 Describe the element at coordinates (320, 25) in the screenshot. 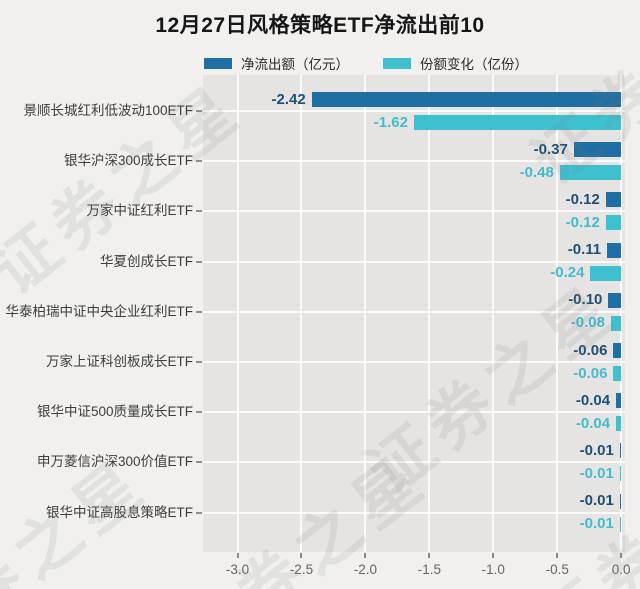

I see `chart-title: 12月27日风格策略ETF净流出前10` at that location.